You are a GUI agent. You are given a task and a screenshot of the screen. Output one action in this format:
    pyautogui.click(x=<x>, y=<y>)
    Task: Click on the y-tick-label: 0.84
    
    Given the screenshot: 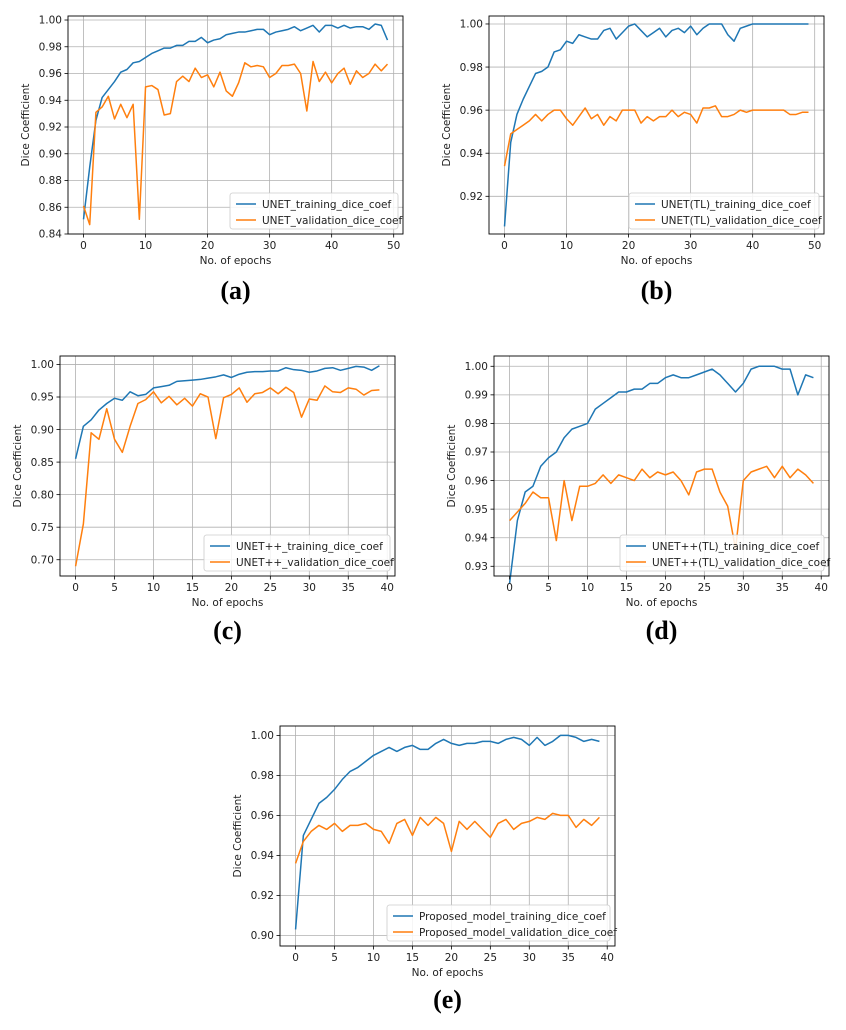 What is the action you would take?
    pyautogui.click(x=51, y=235)
    